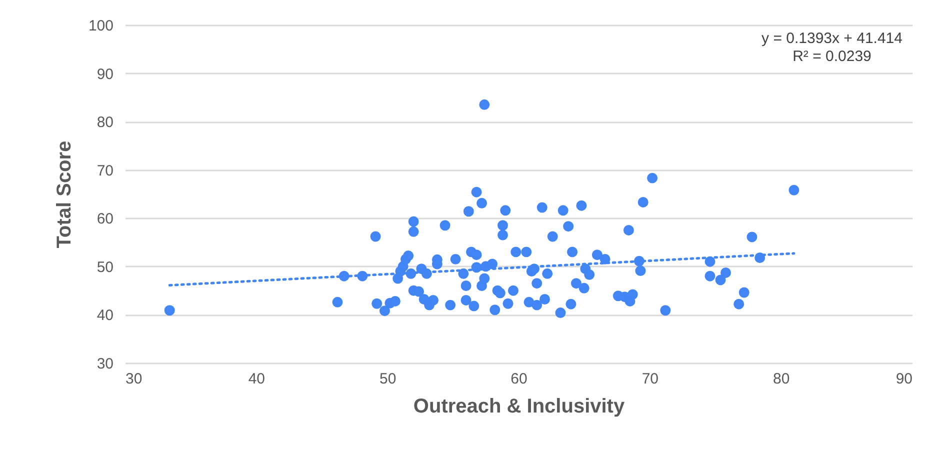 The image size is (940, 458). What do you see at coordinates (134, 379) in the screenshot?
I see `x-tick-label: 30` at bounding box center [134, 379].